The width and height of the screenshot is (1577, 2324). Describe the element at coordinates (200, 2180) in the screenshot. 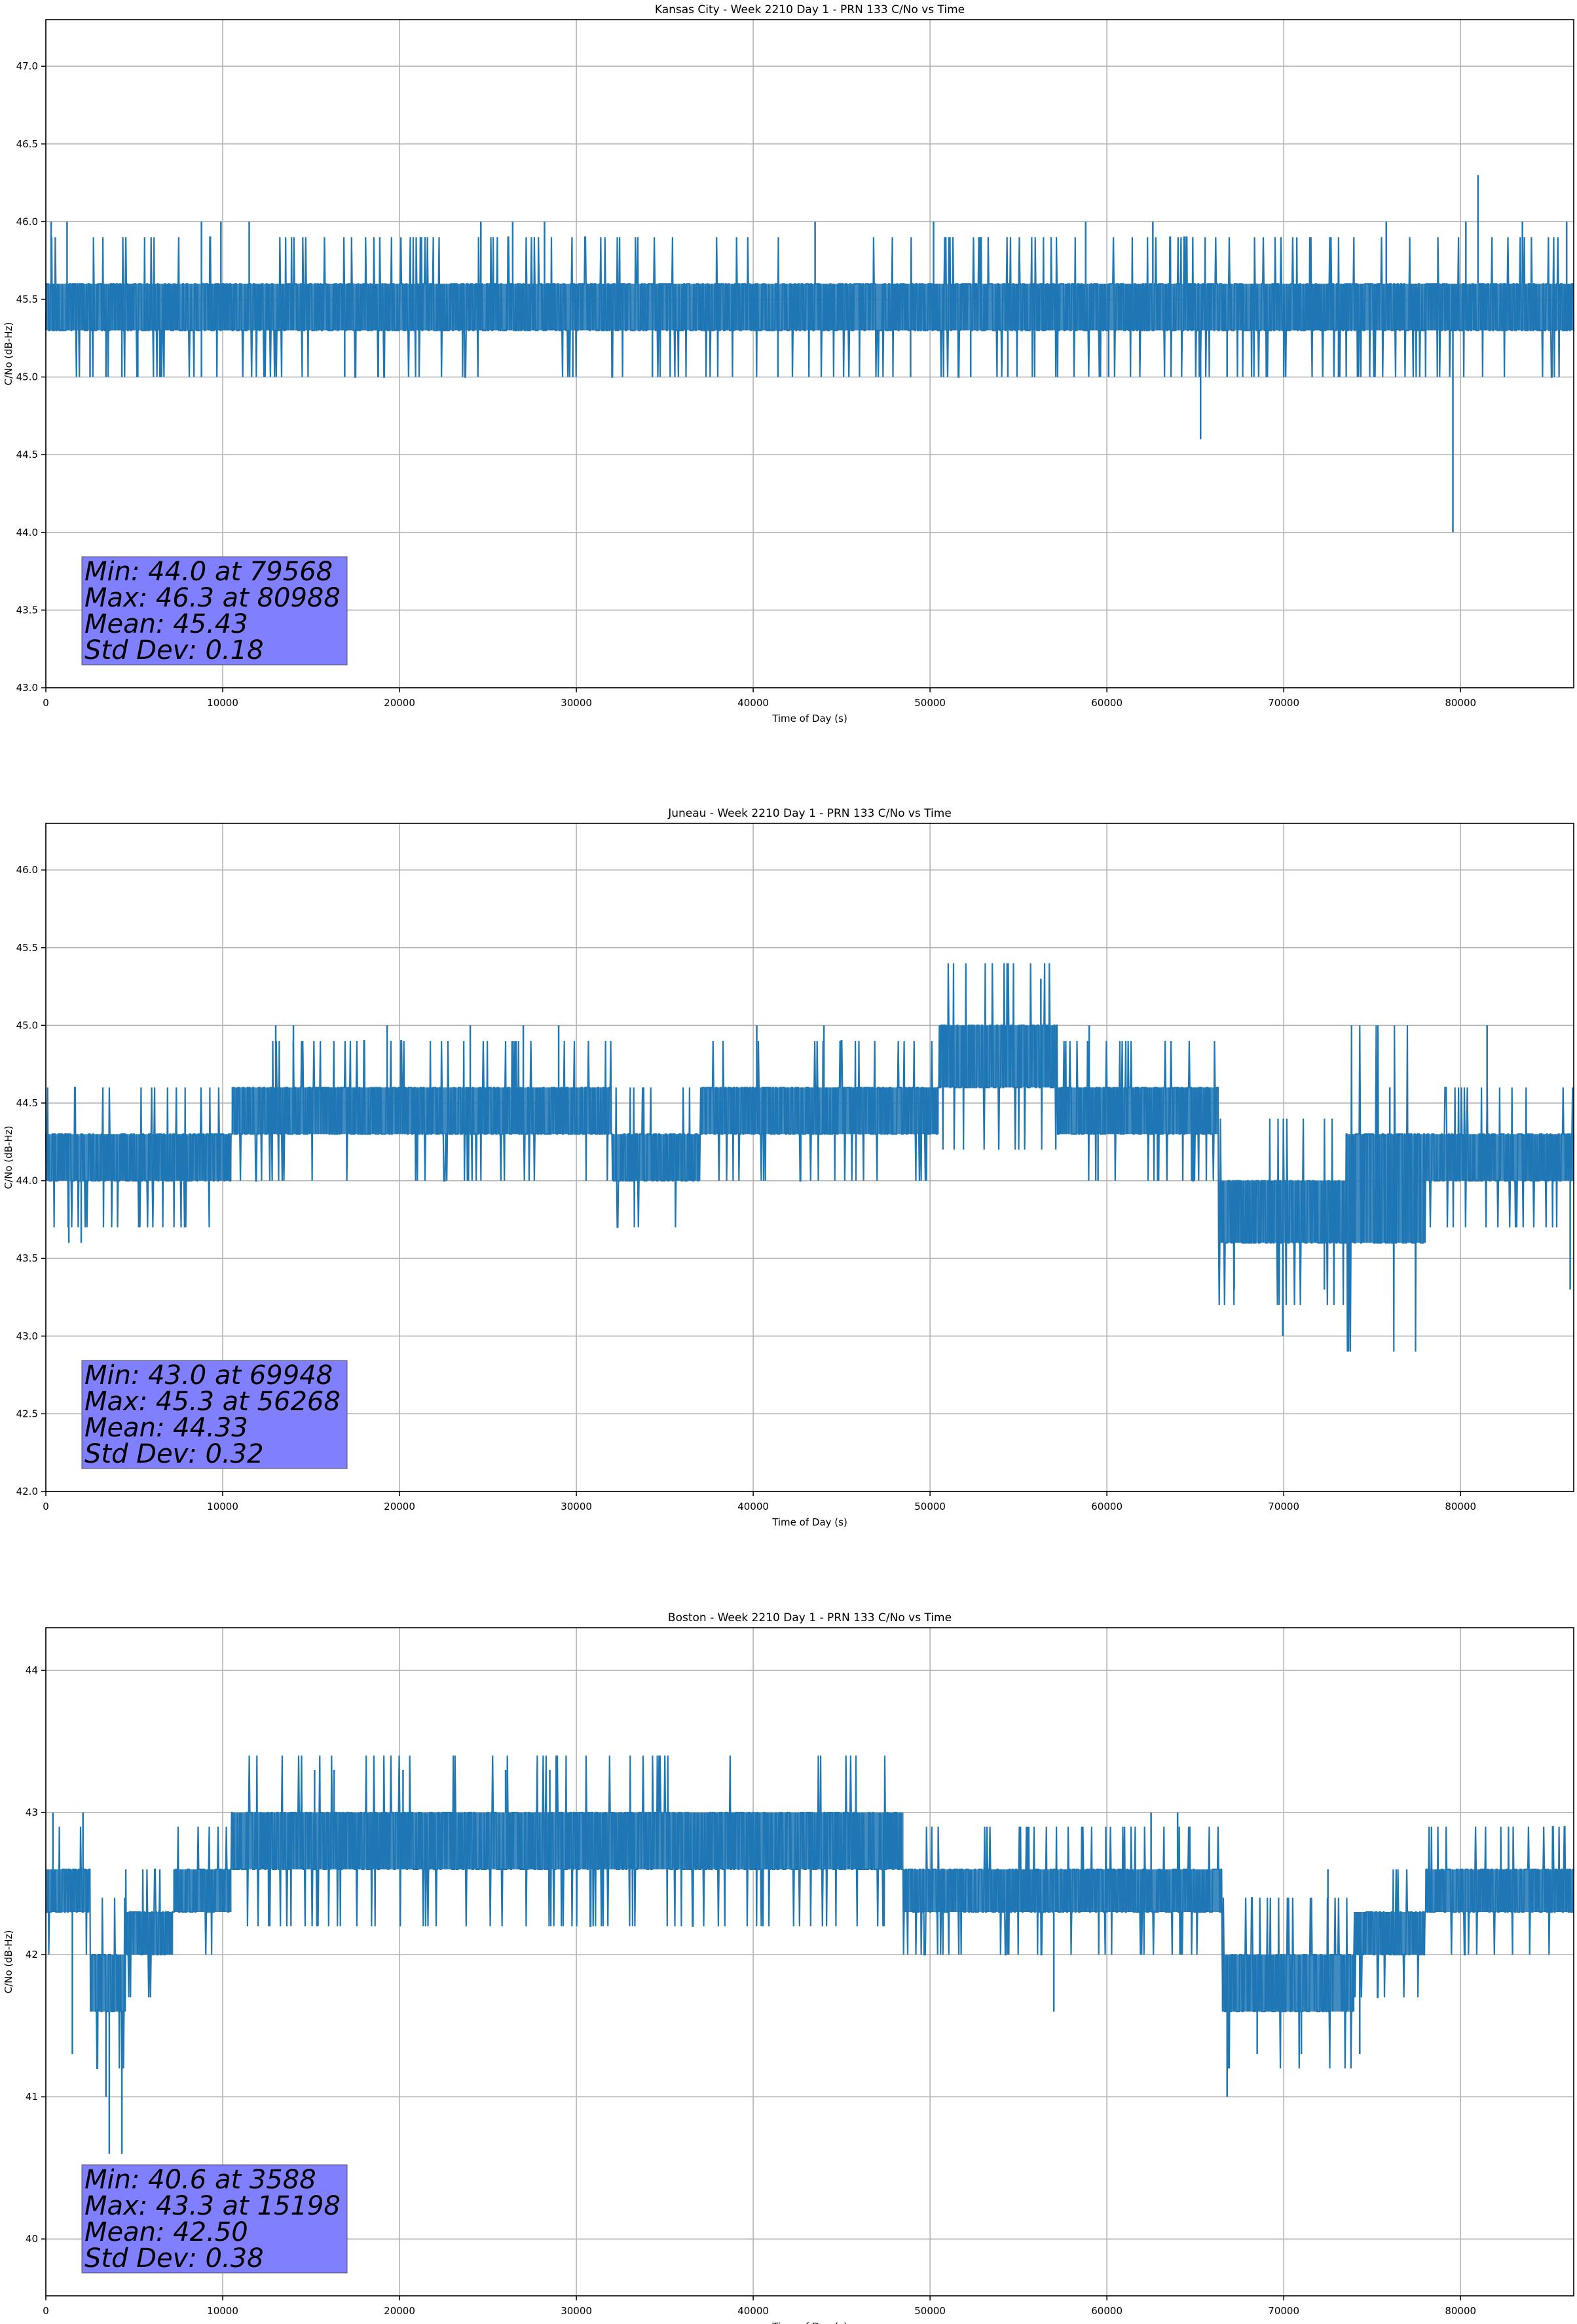

I see `stats-line: Min: 40.6 at 3588` at that location.